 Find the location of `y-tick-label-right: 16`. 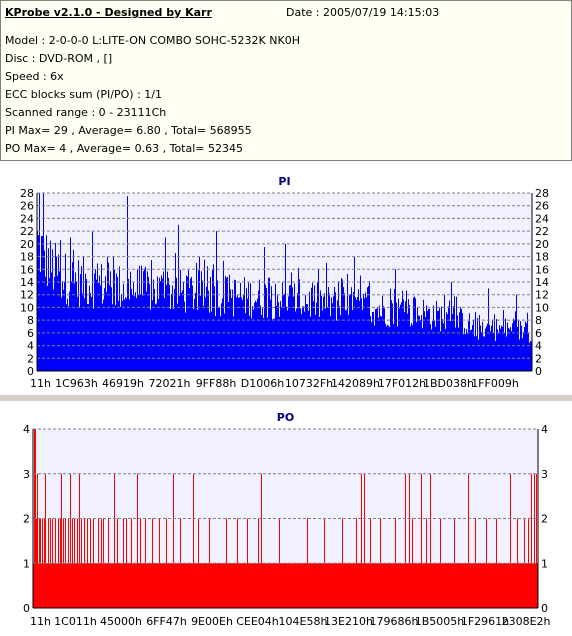

y-tick-label-right: 16 is located at coordinates (542, 269).